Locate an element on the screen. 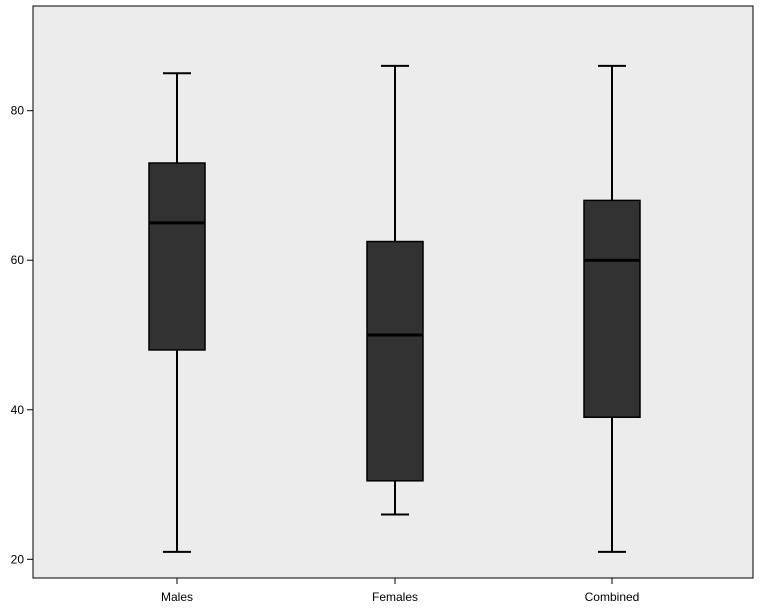 The width and height of the screenshot is (765, 613). x-tick-label: Combined is located at coordinates (612, 597).